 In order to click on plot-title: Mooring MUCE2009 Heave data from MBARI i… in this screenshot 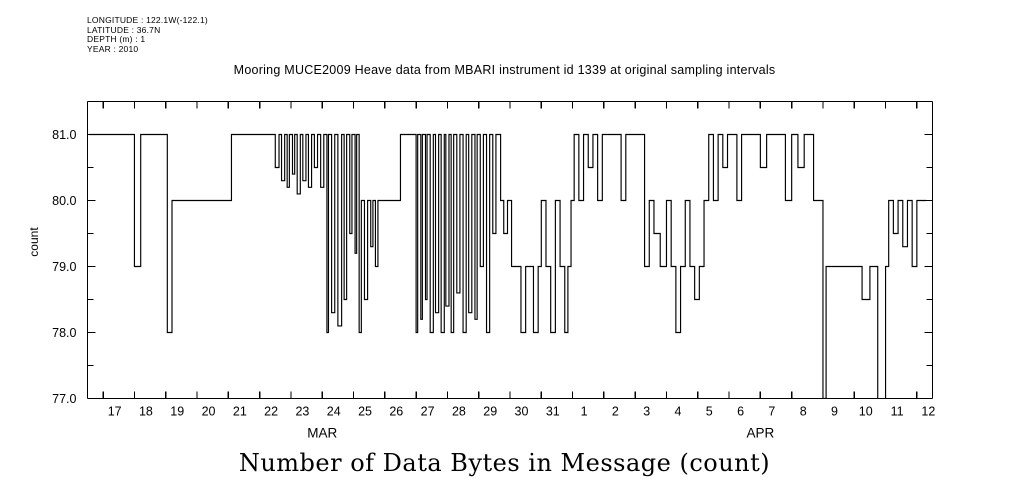, I will do `click(504, 70)`.